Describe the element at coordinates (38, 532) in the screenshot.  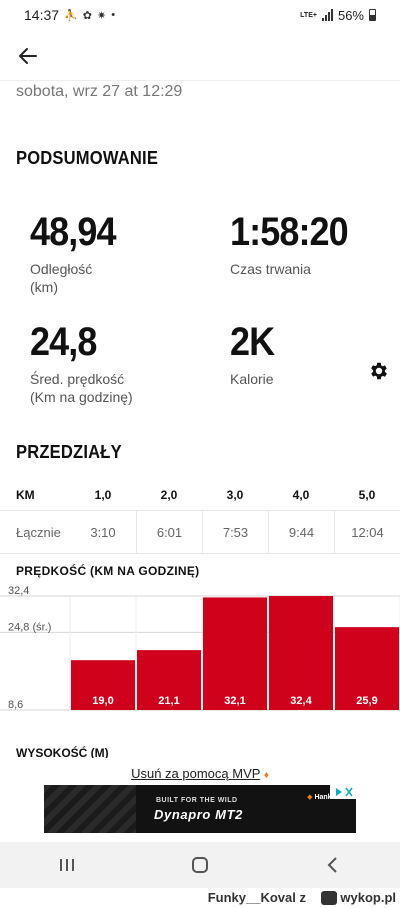
I see `splits-row-label: Łącznie` at that location.